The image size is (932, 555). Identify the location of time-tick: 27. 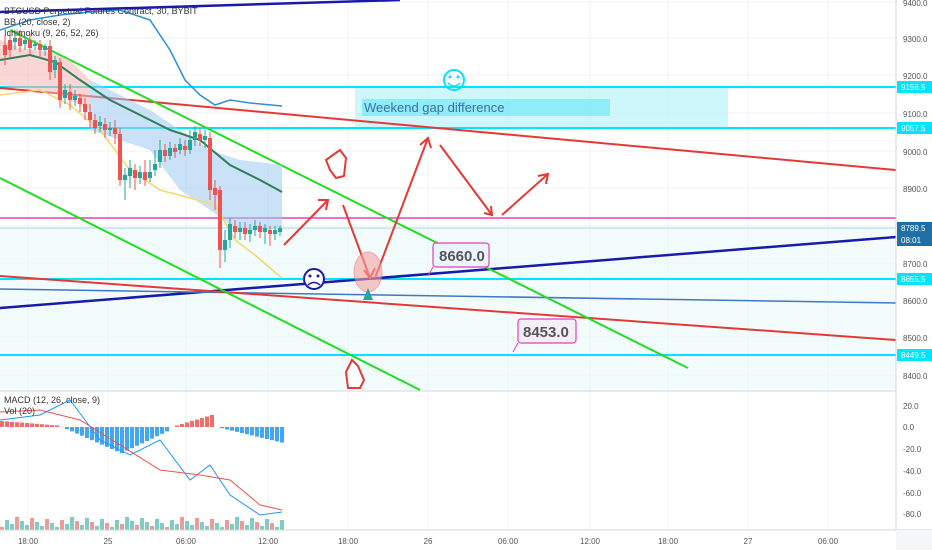
(748, 541).